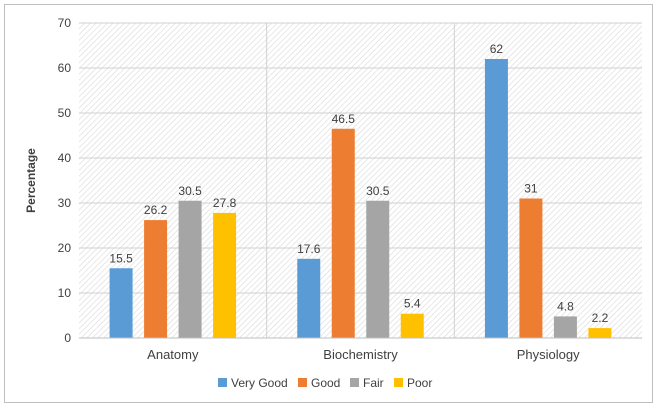 Image resolution: width=659 pixels, height=409 pixels. What do you see at coordinates (309, 298) in the screenshot?
I see `bar-biochemistry-very-good` at bounding box center [309, 298].